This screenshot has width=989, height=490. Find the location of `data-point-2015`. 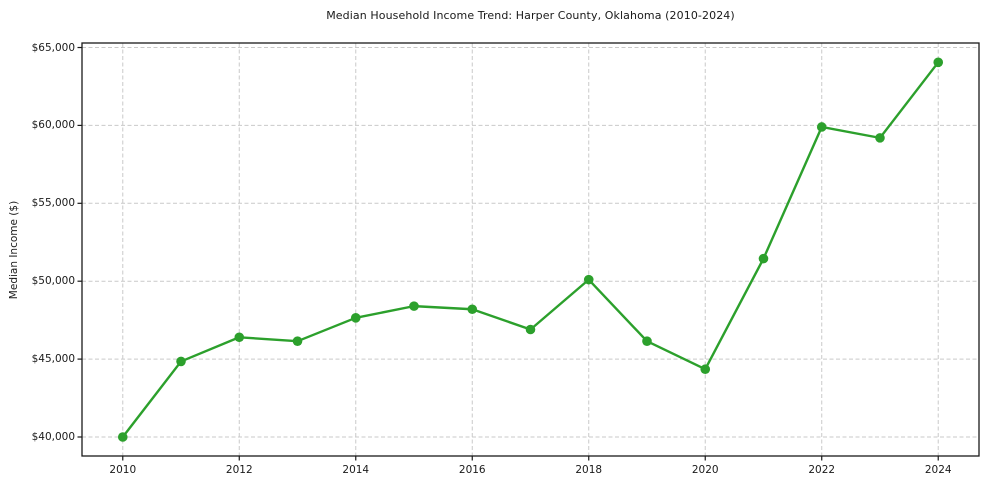

data-point-2015 is located at coordinates (414, 306).